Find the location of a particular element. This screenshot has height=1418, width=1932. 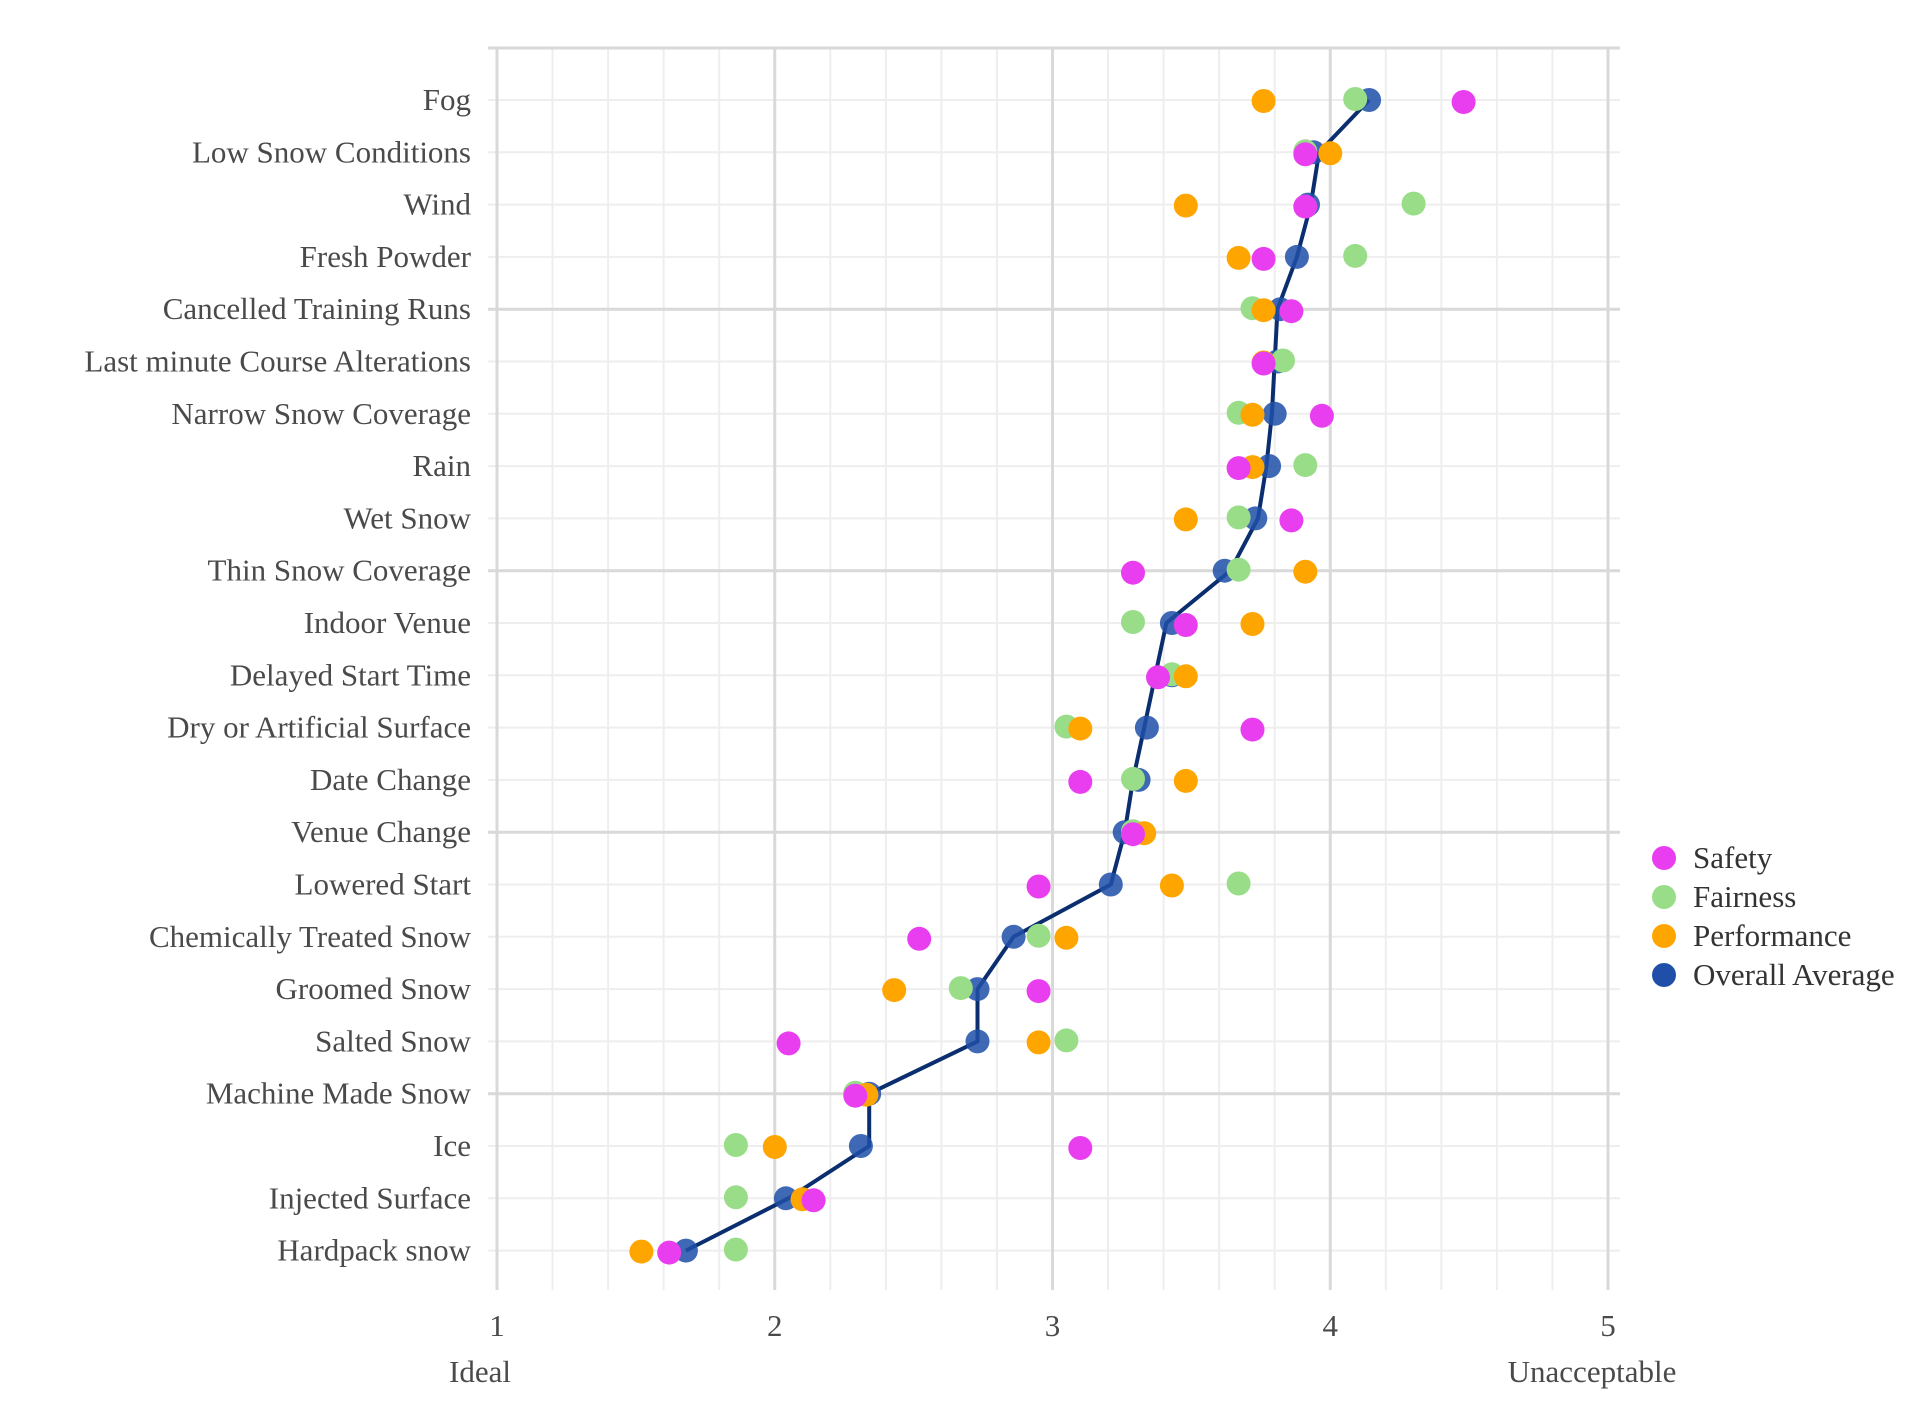

category-label: Rain is located at coordinates (441, 465).